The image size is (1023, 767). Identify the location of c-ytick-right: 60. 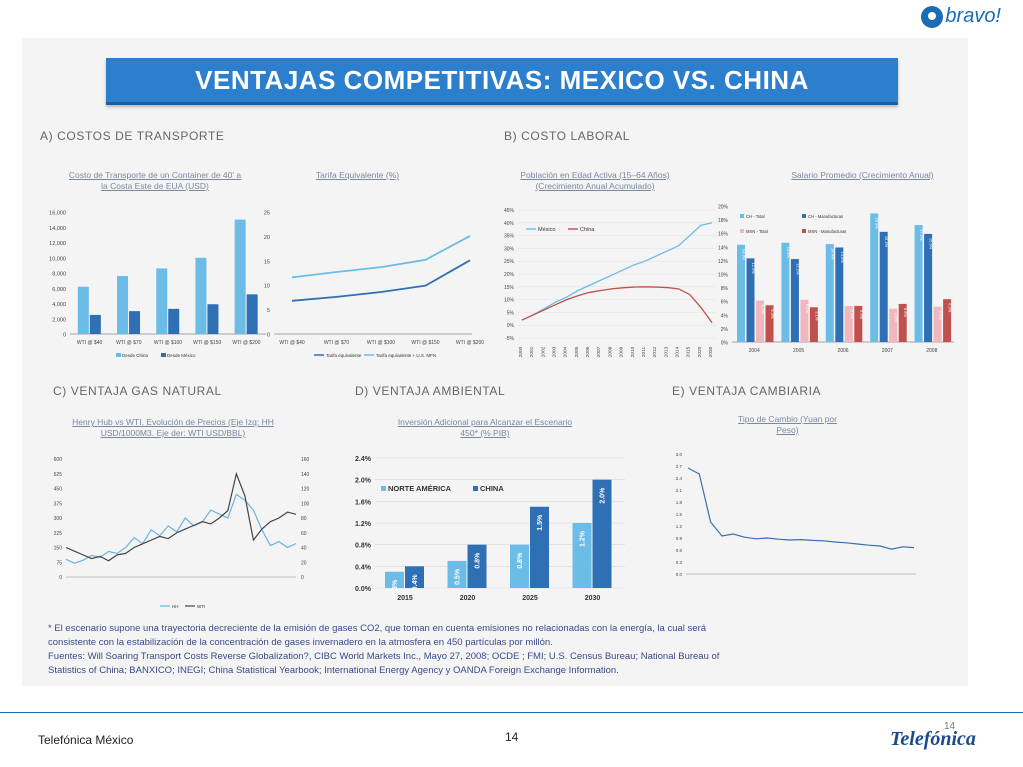
(304, 534).